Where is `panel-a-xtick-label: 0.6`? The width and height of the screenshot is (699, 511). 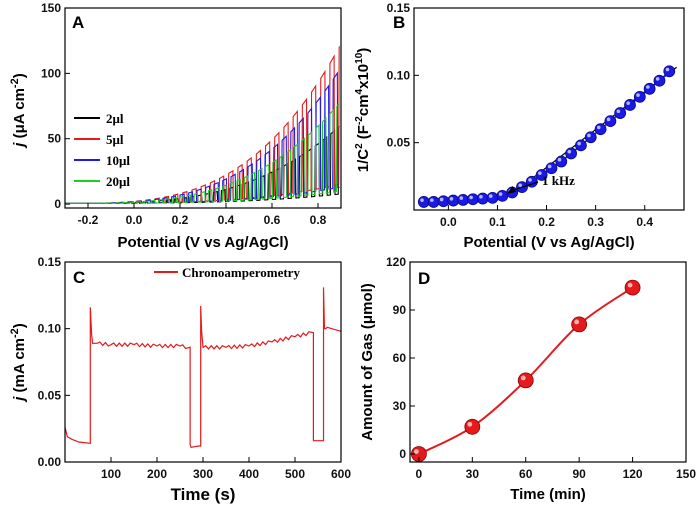 panel-a-xtick-label: 0.6 is located at coordinates (272, 220).